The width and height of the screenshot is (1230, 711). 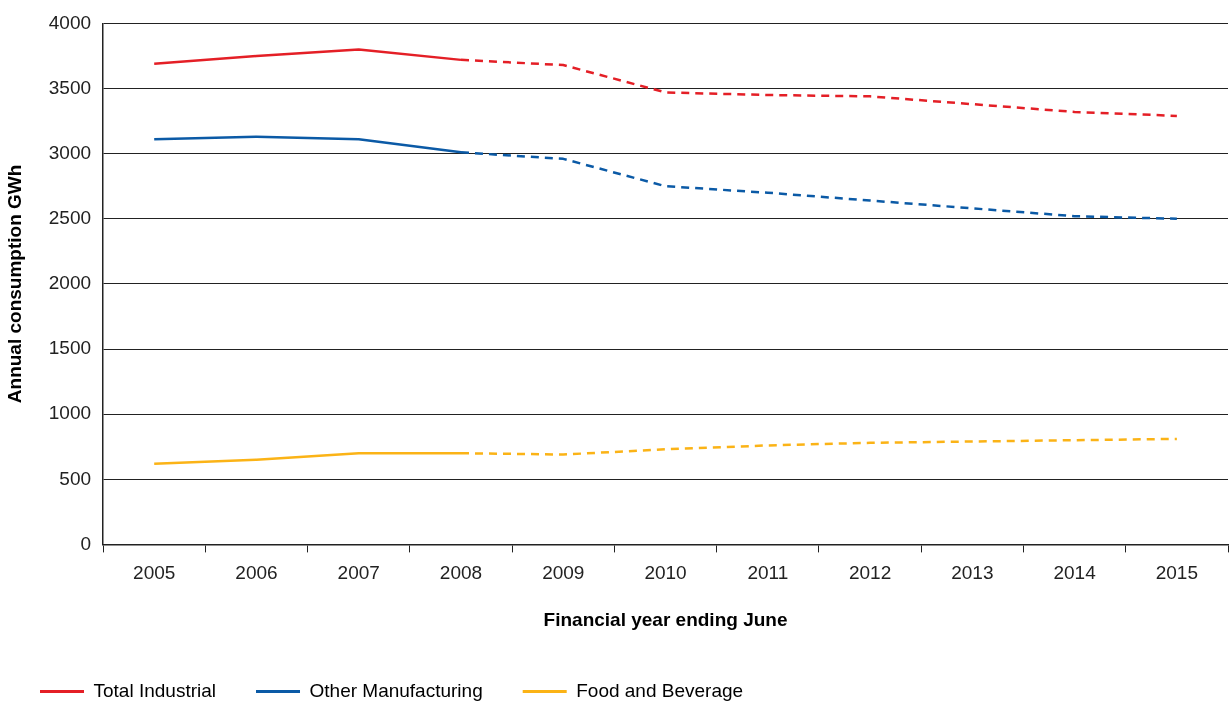 What do you see at coordinates (563, 573) in the screenshot?
I see `x-tick-label: 2009` at bounding box center [563, 573].